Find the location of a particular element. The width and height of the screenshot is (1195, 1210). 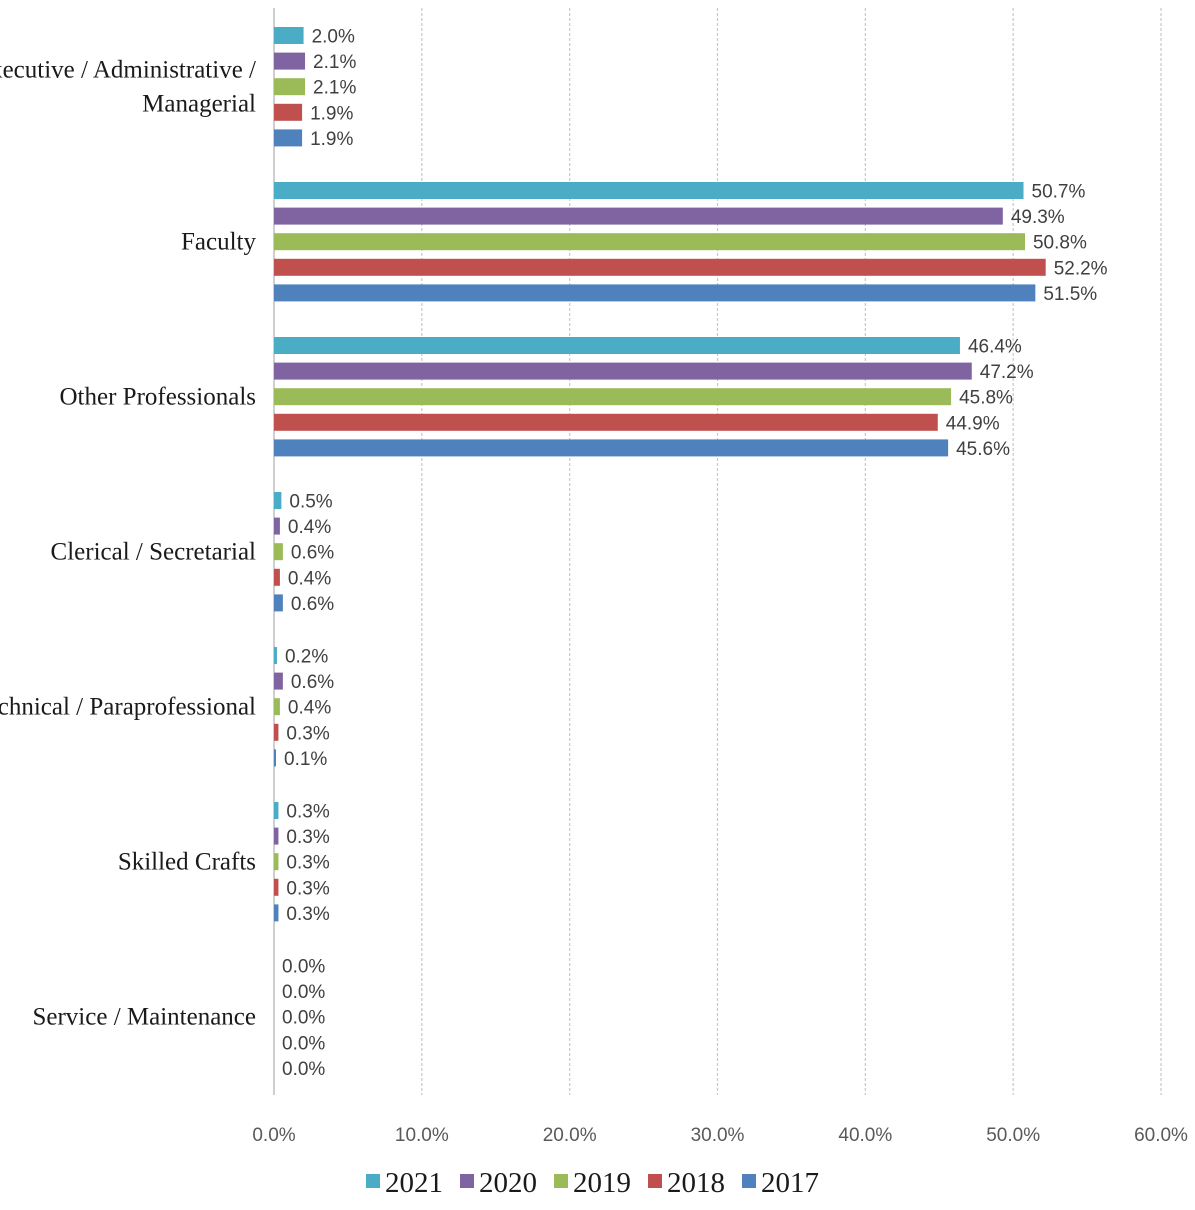

data-label: 52.2% is located at coordinates (1081, 268).